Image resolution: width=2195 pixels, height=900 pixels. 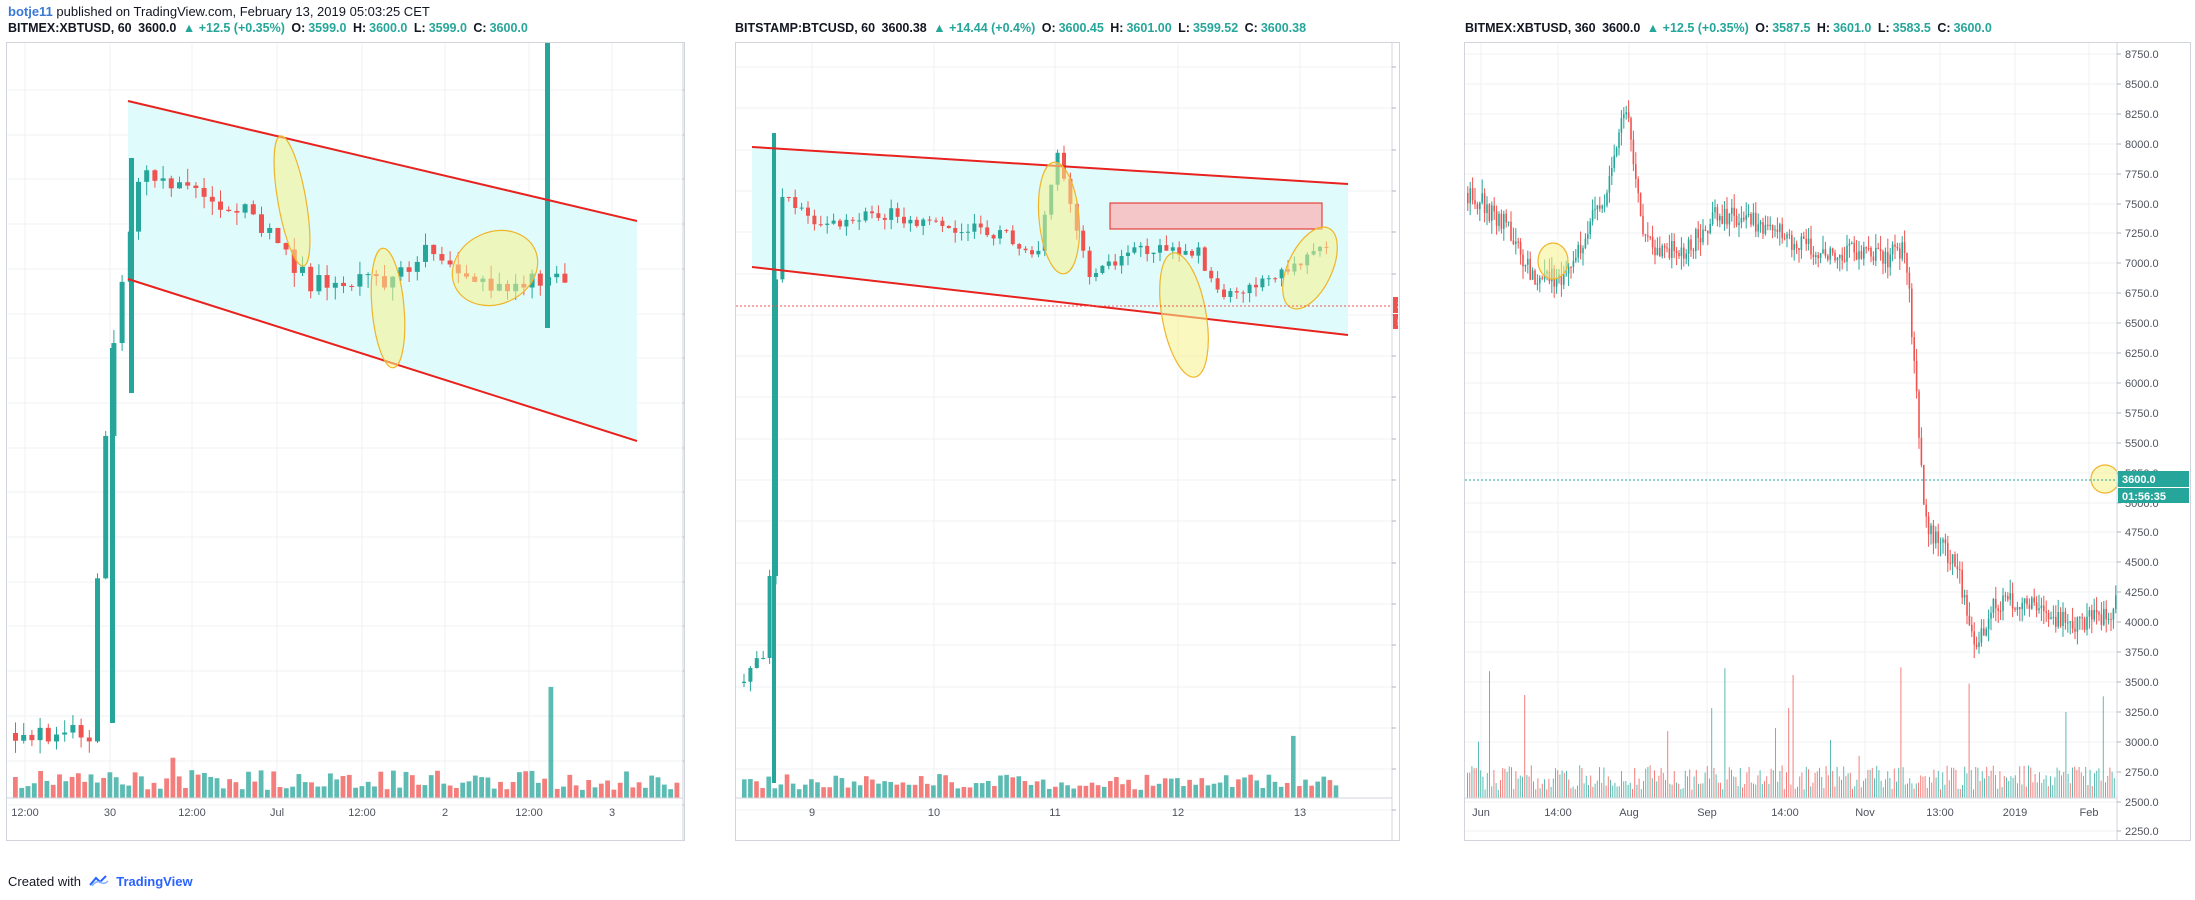 What do you see at coordinates (154, 881) in the screenshot?
I see `tradingview-brand: TradingView` at bounding box center [154, 881].